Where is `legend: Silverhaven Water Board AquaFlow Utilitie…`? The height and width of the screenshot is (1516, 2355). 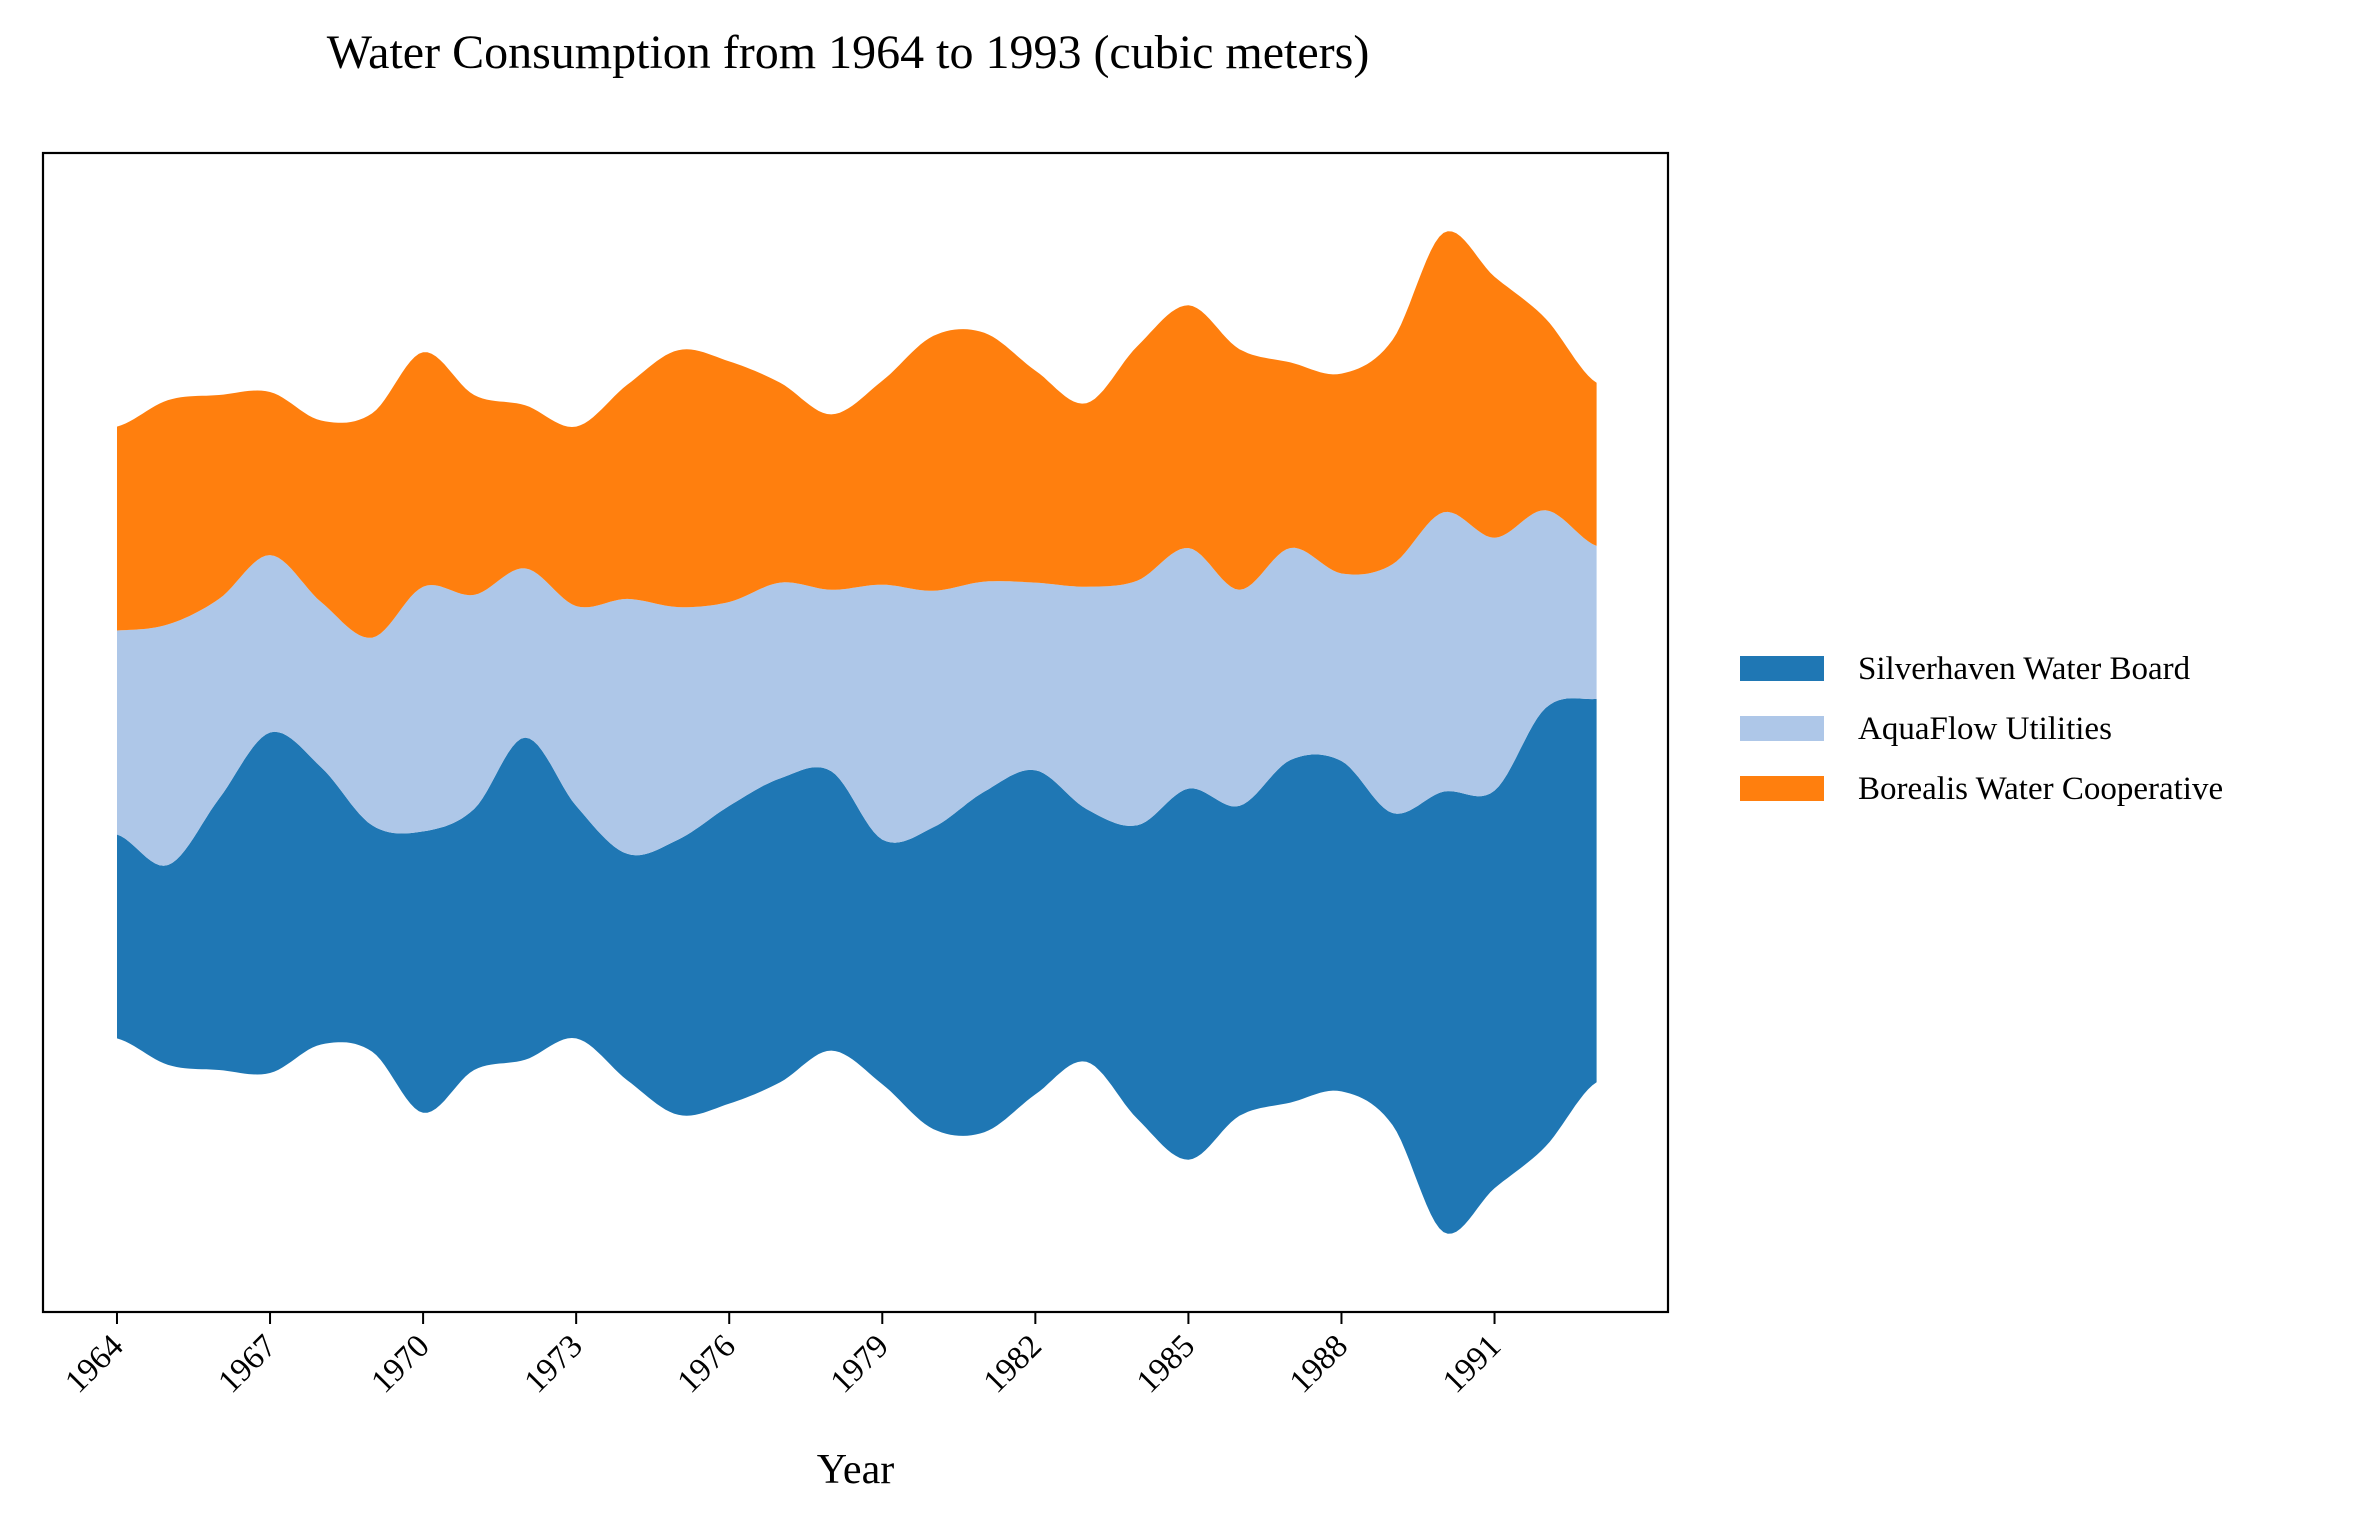 legend: Silverhaven Water Board AquaFlow Utilitie… is located at coordinates (1981, 729).